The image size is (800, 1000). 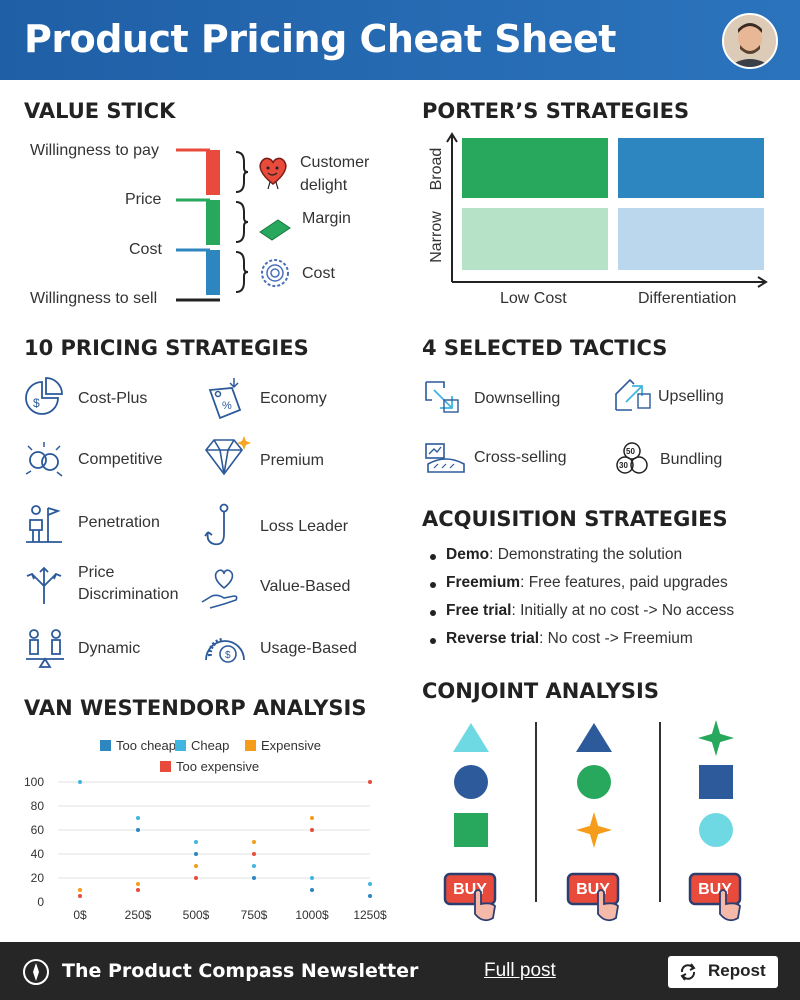 I want to click on cash-icon, so click(x=275, y=230).